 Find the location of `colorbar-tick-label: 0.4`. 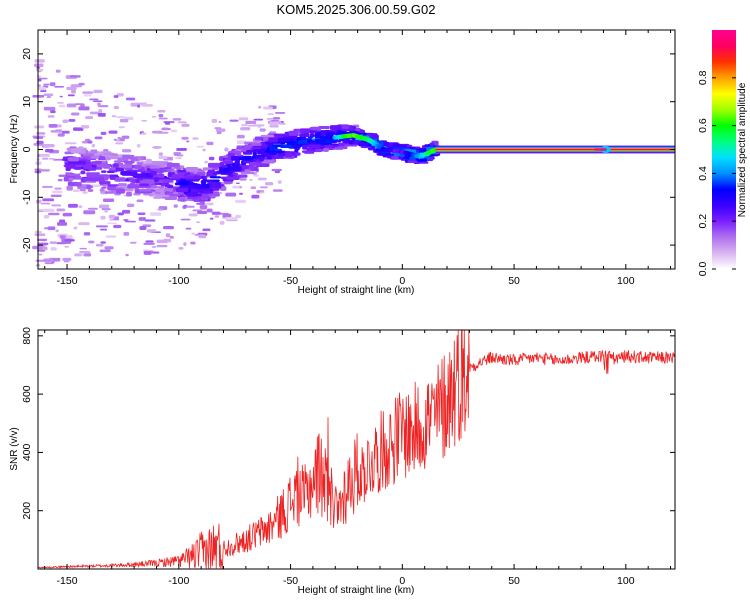

colorbar-tick-label: 0.4 is located at coordinates (703, 173).